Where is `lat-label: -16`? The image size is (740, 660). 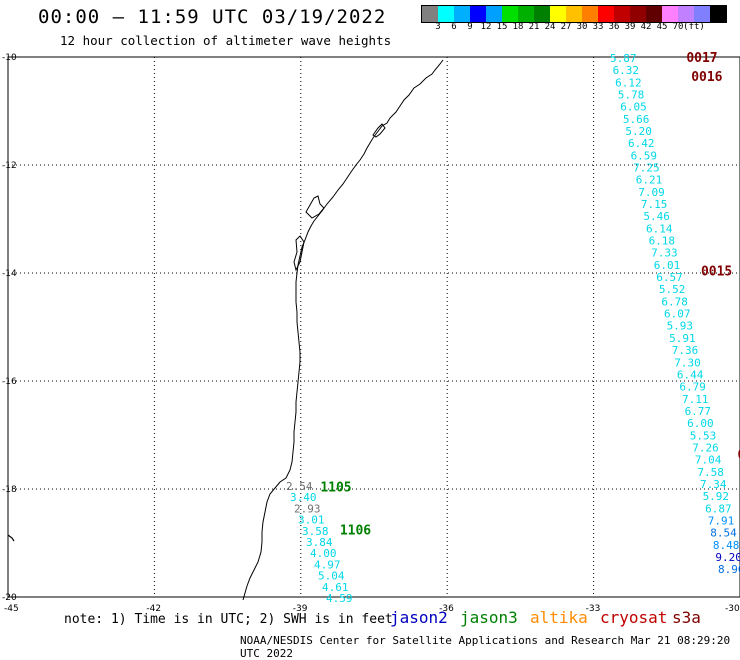
lat-label: -16 is located at coordinates (9, 382).